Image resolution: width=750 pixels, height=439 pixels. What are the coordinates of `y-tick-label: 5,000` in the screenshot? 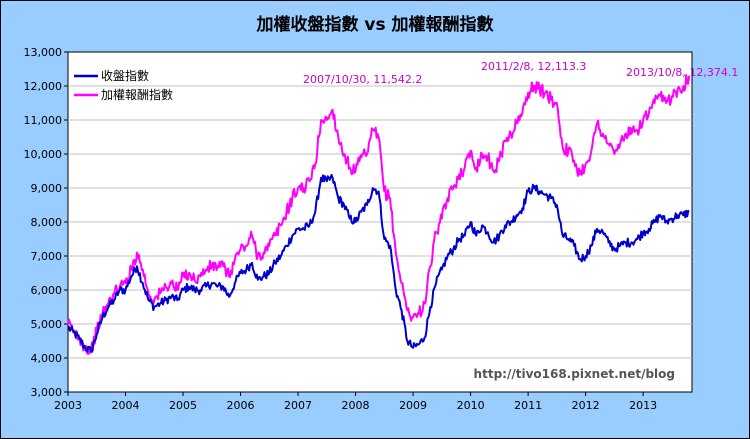 It's located at (47, 324).